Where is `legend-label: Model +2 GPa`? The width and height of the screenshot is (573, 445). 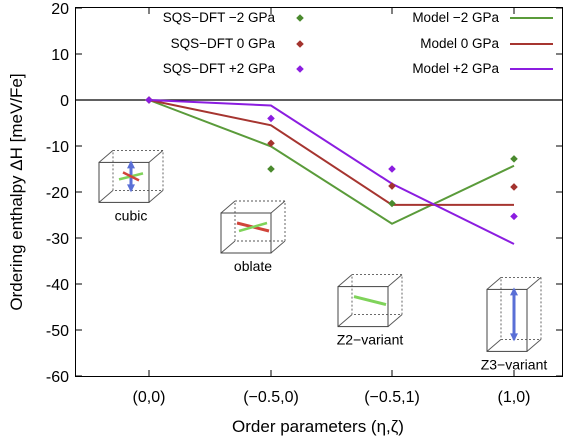
legend-label: Model +2 GPa is located at coordinates (455, 68).